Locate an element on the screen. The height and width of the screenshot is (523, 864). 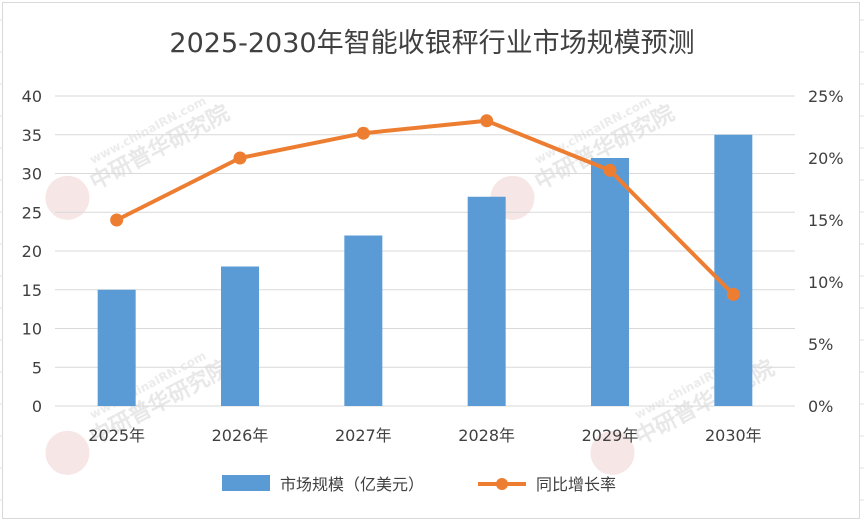
y-left-tick-label: 25 is located at coordinates (32, 212).